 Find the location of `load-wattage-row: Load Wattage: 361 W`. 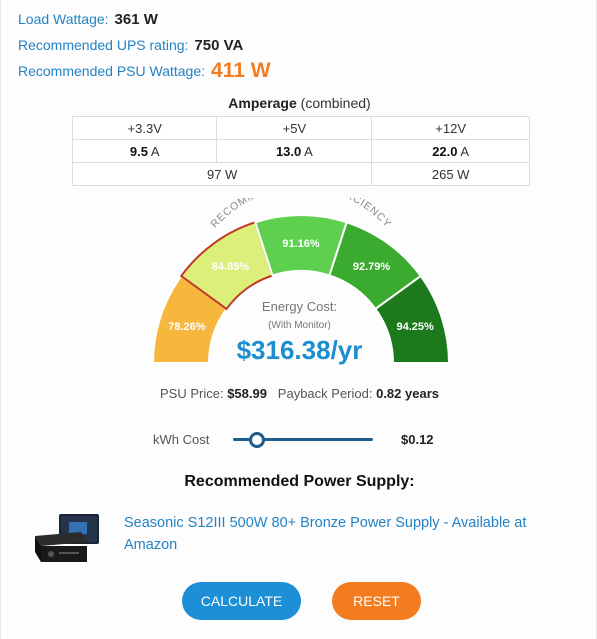

load-wattage-row: Load Wattage: 361 W is located at coordinates (144, 19).